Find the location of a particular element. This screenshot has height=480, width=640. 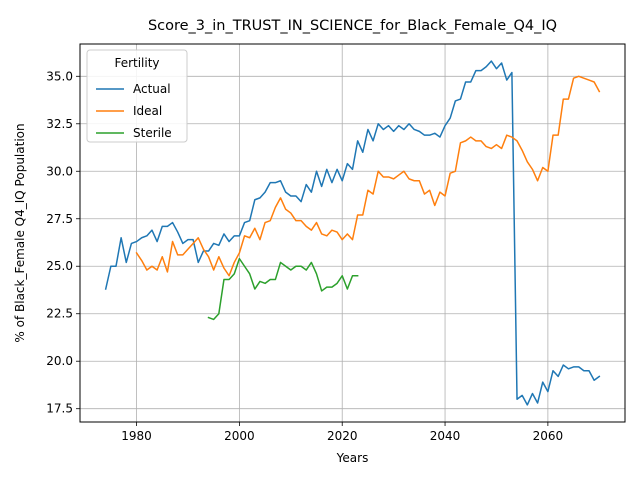

y-axis-title: % of Black_Female Q4_IQ Population is located at coordinates (20, 232).